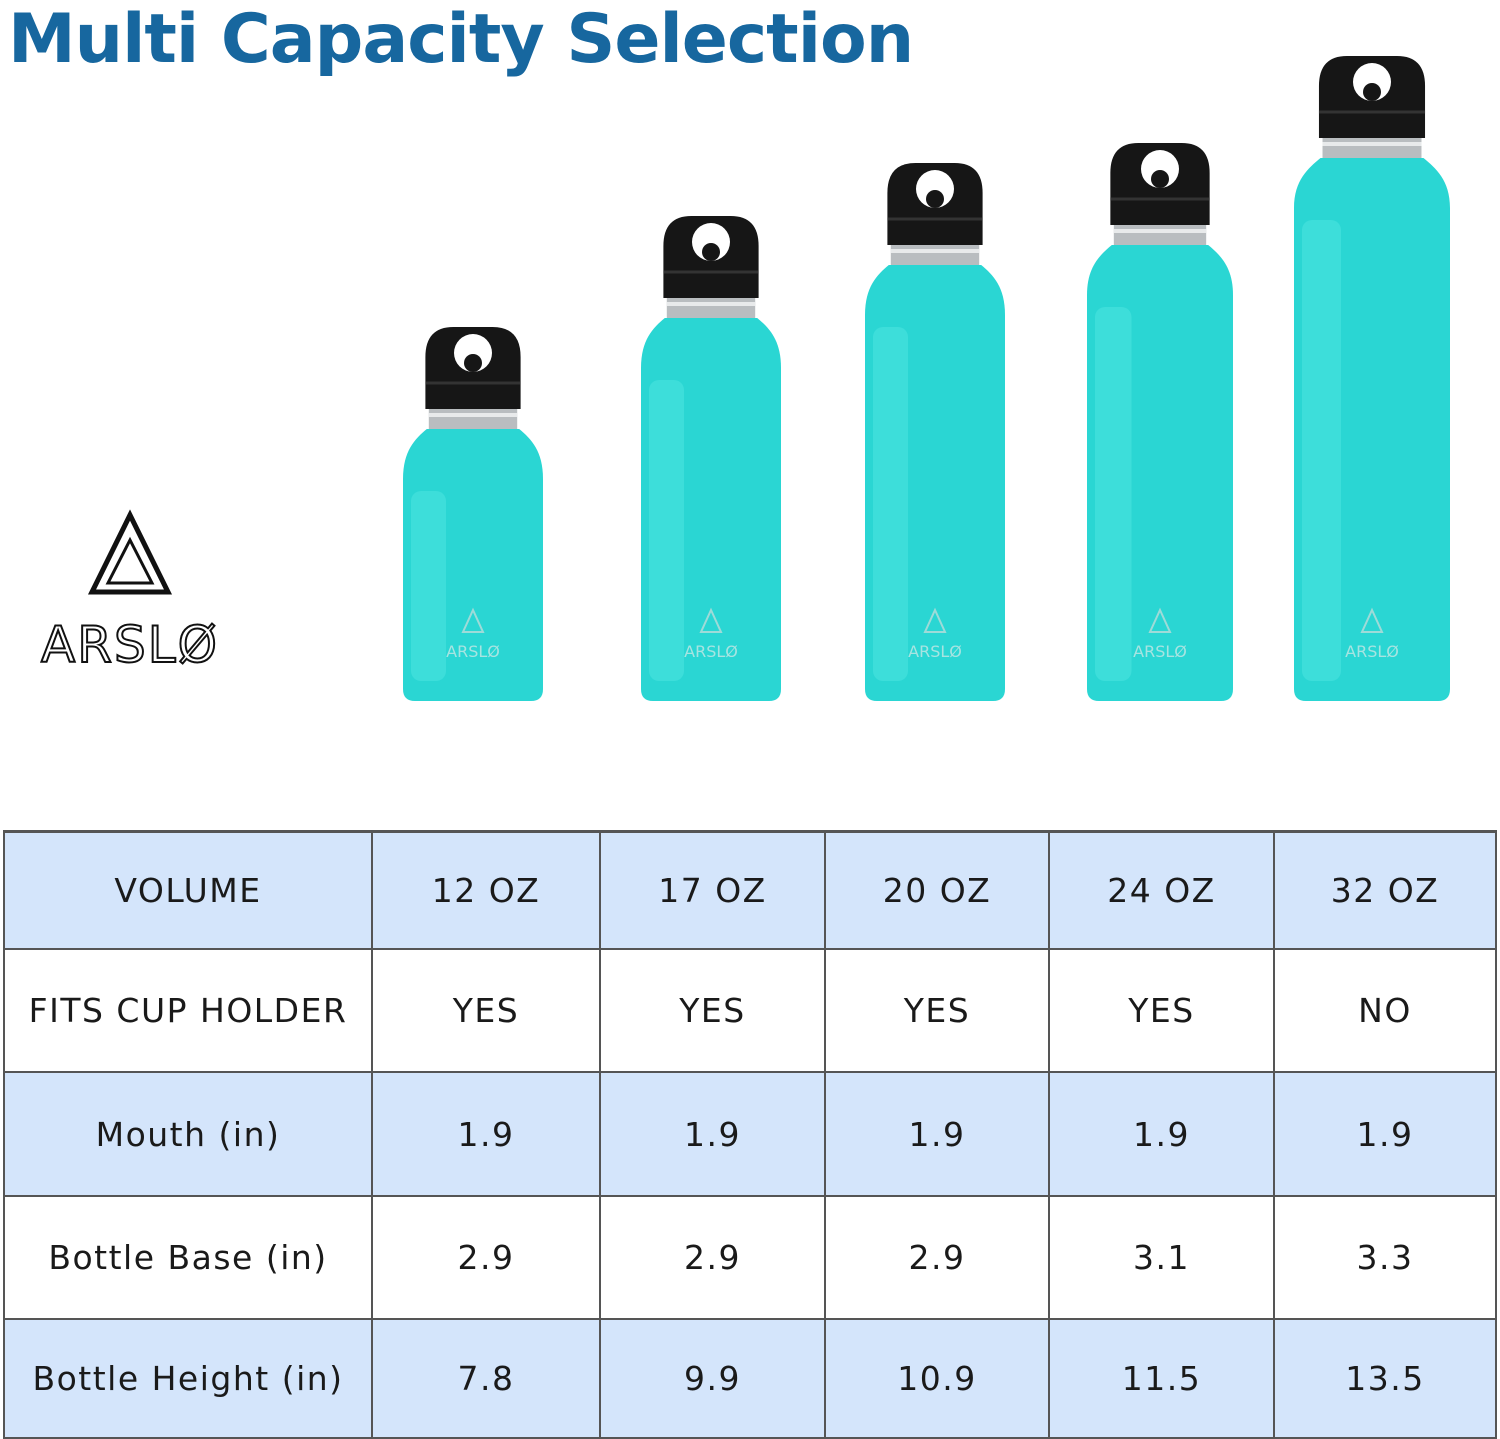 The width and height of the screenshot is (1500, 1439). Describe the element at coordinates (1386, 1258) in the screenshot. I see `cell-value: 3.3` at that location.